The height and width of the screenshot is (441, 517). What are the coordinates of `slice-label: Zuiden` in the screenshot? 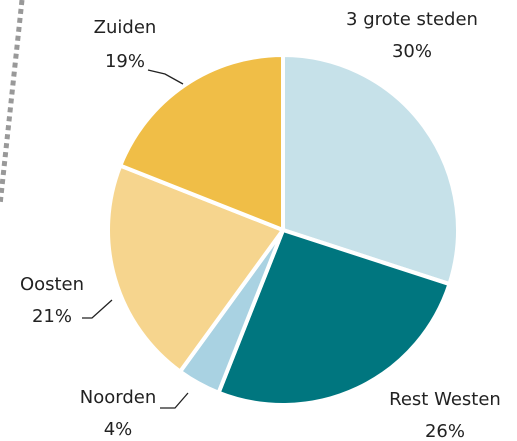 It's located at (125, 27).